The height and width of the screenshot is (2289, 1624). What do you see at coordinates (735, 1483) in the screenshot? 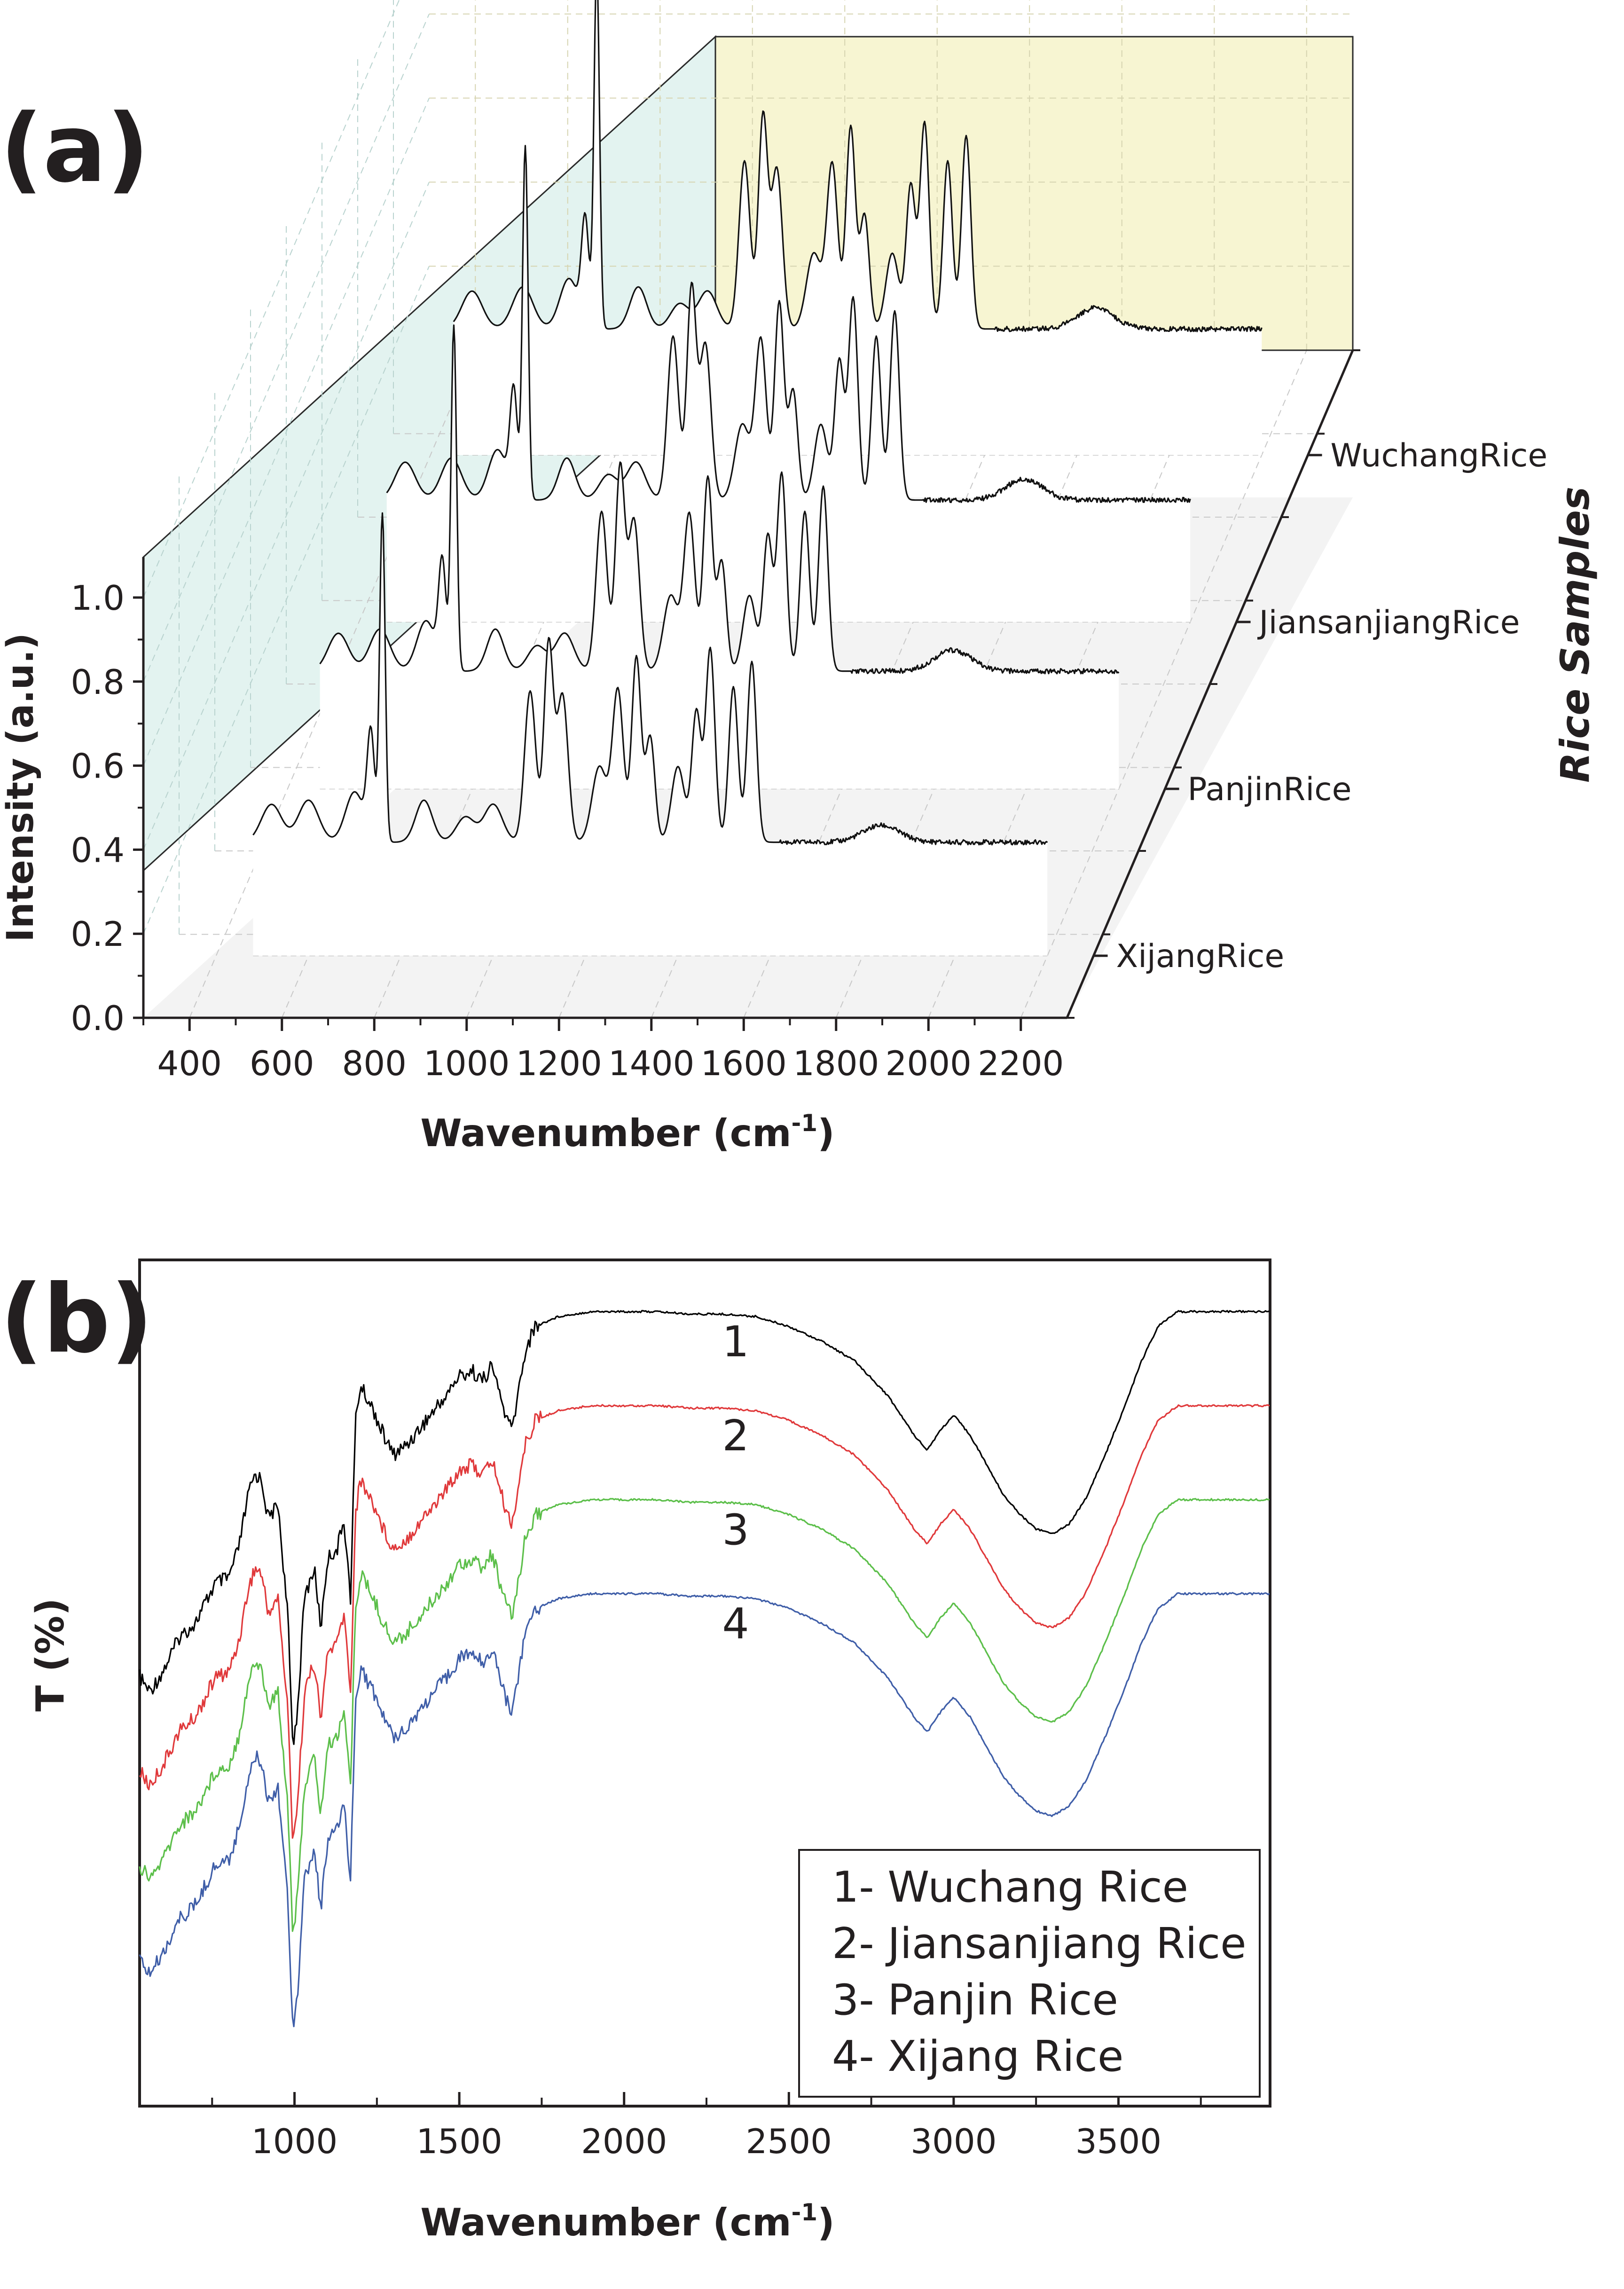
I see `curve-number-labels: 1 2 3 4` at bounding box center [735, 1483].